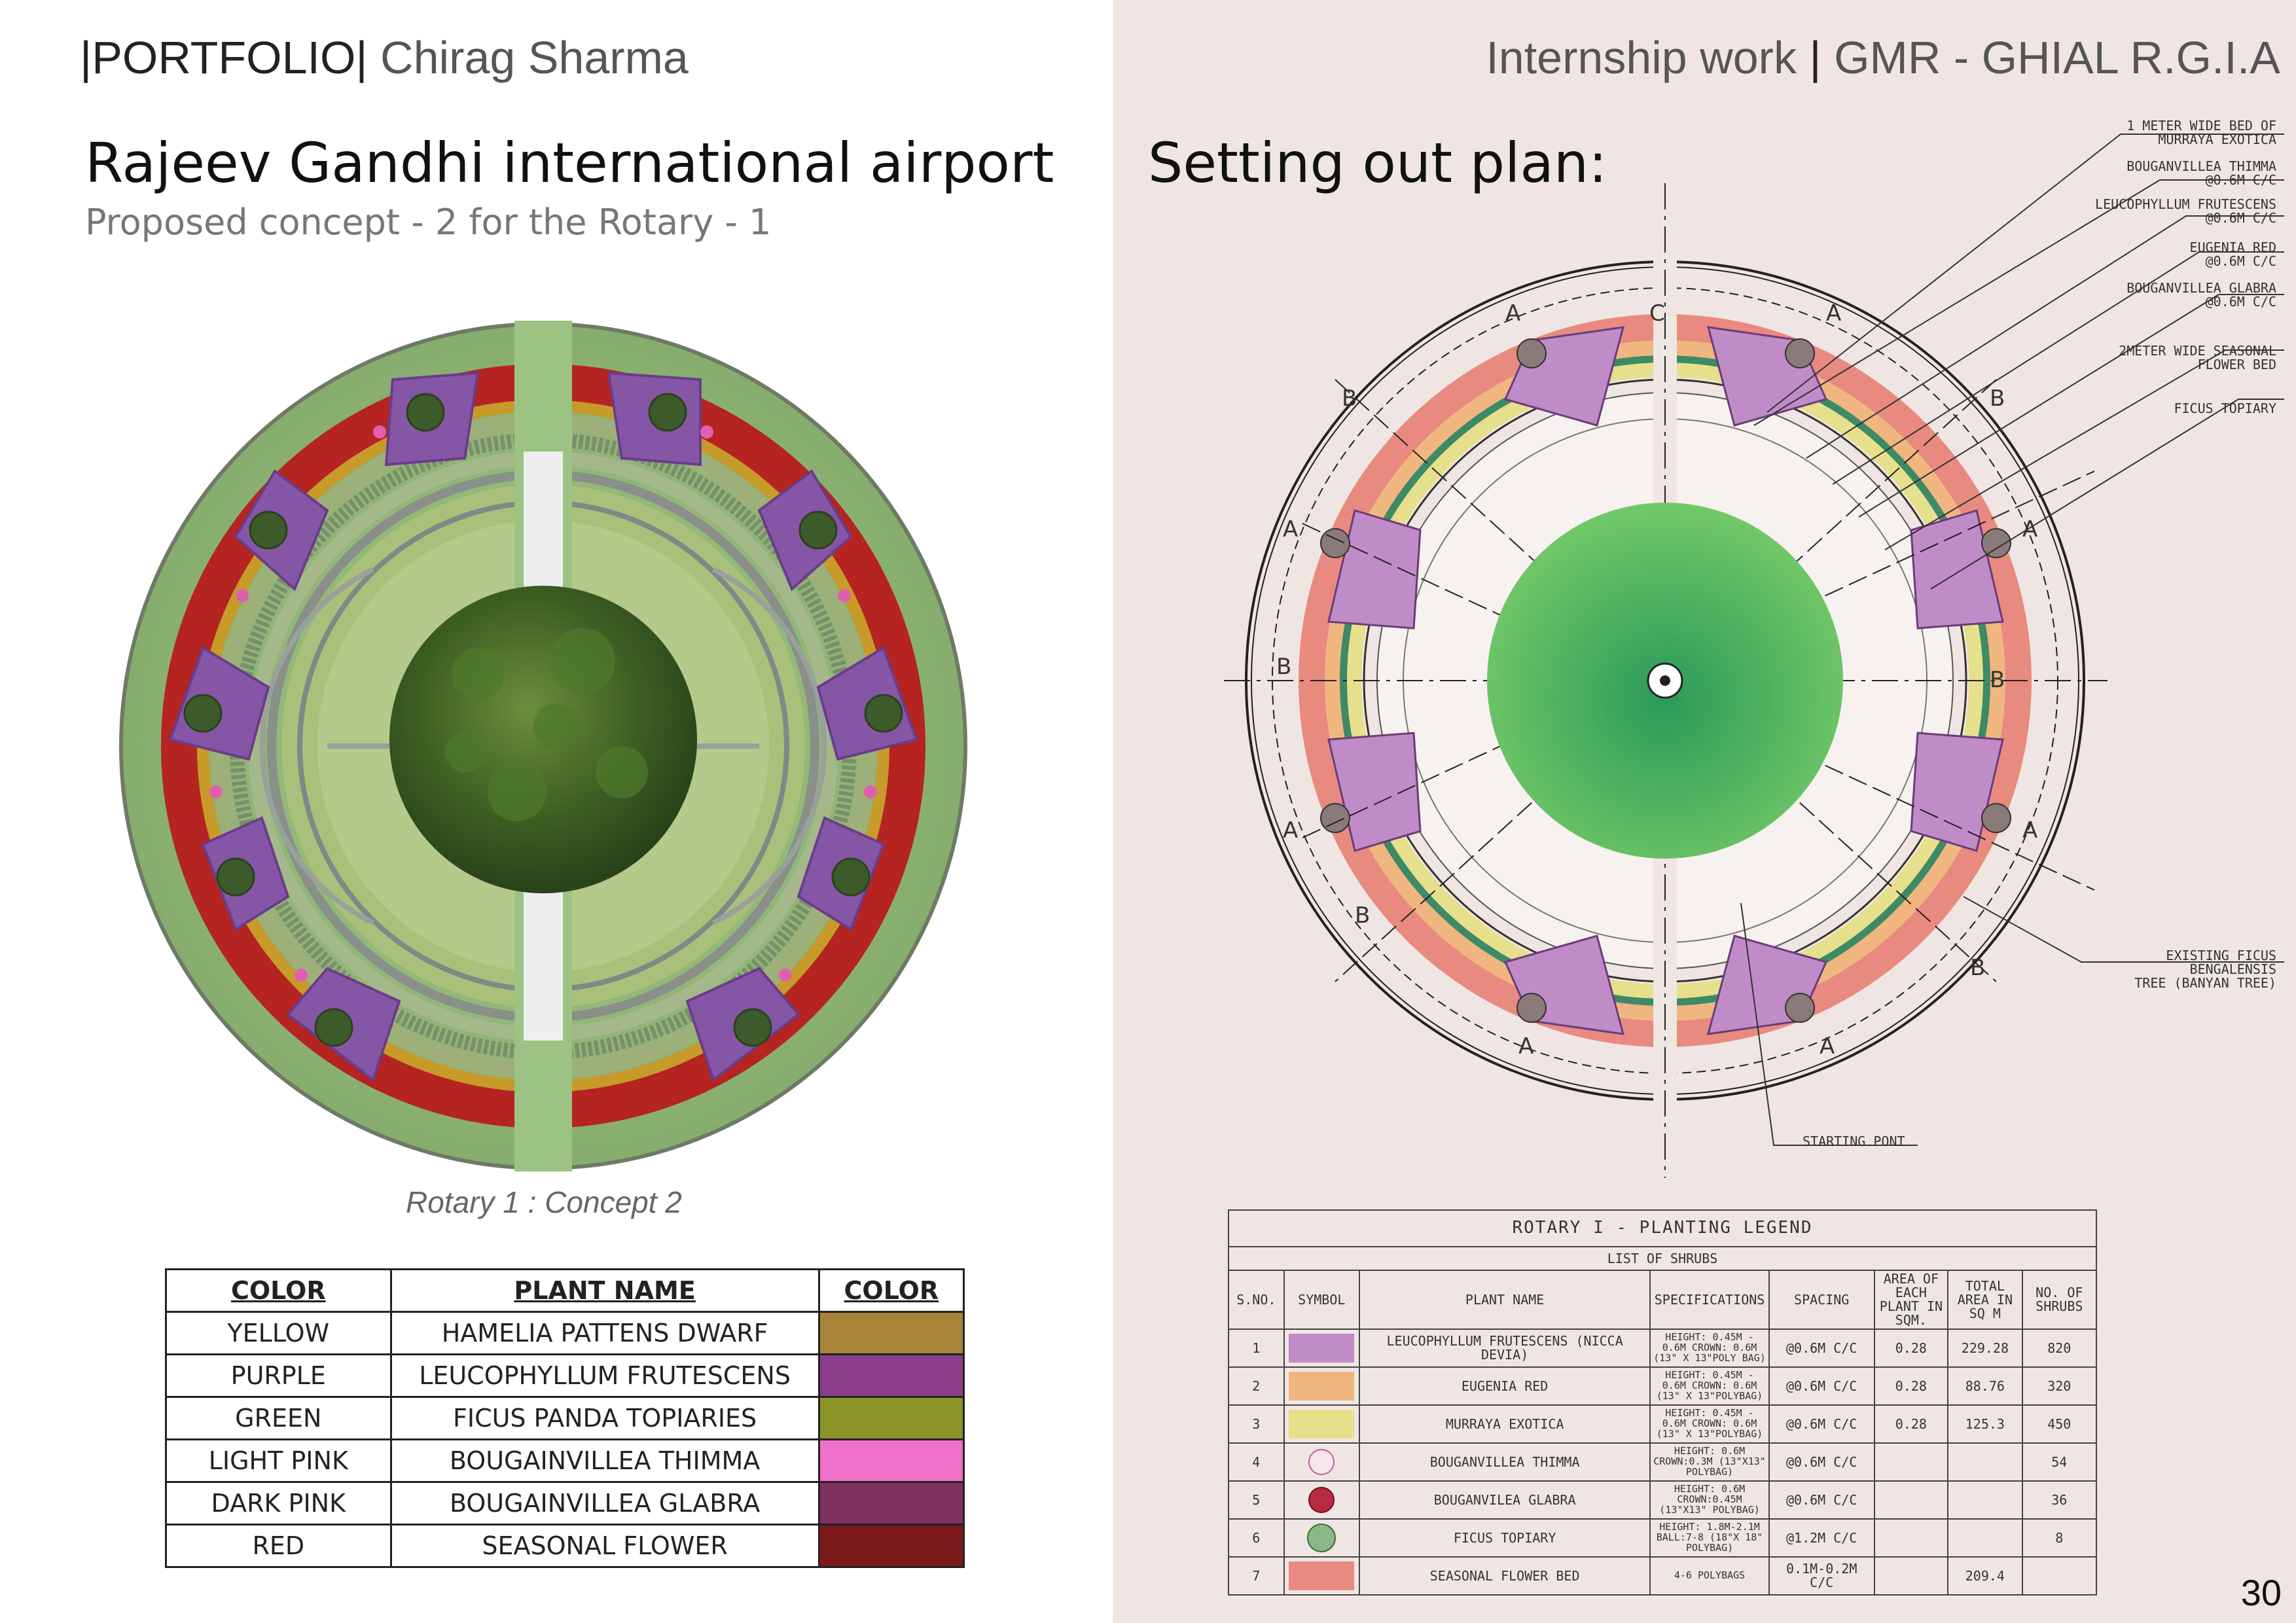 This screenshot has width=2296, height=1623. I want to click on table-row: GREEN FICUS PANDA TOPIARIES, so click(565, 1418).